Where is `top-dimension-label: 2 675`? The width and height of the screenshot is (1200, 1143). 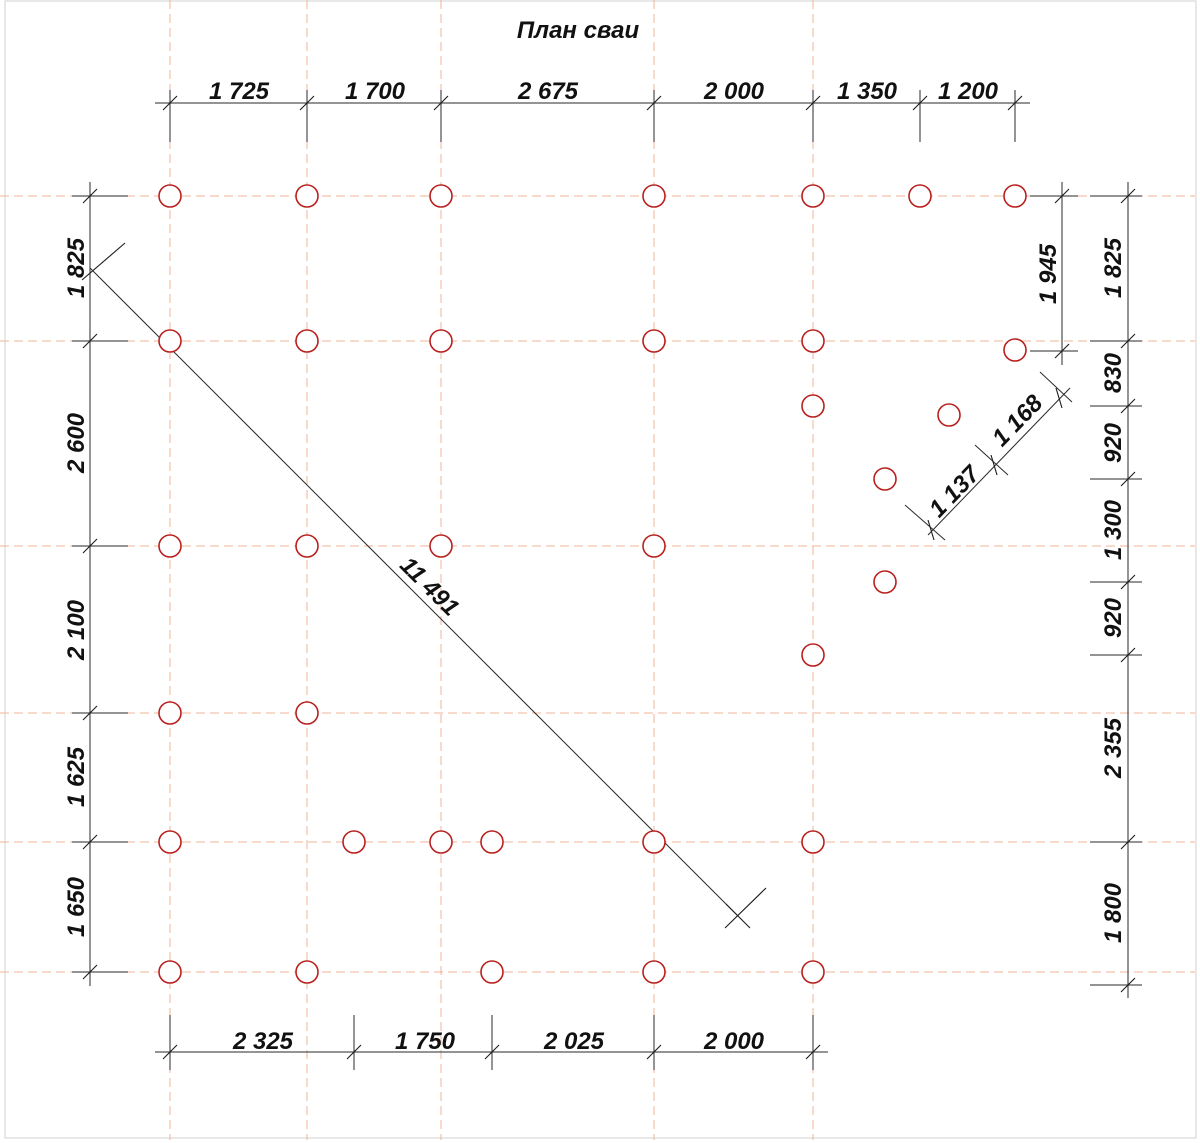
top-dimension-label: 2 675 is located at coordinates (548, 91).